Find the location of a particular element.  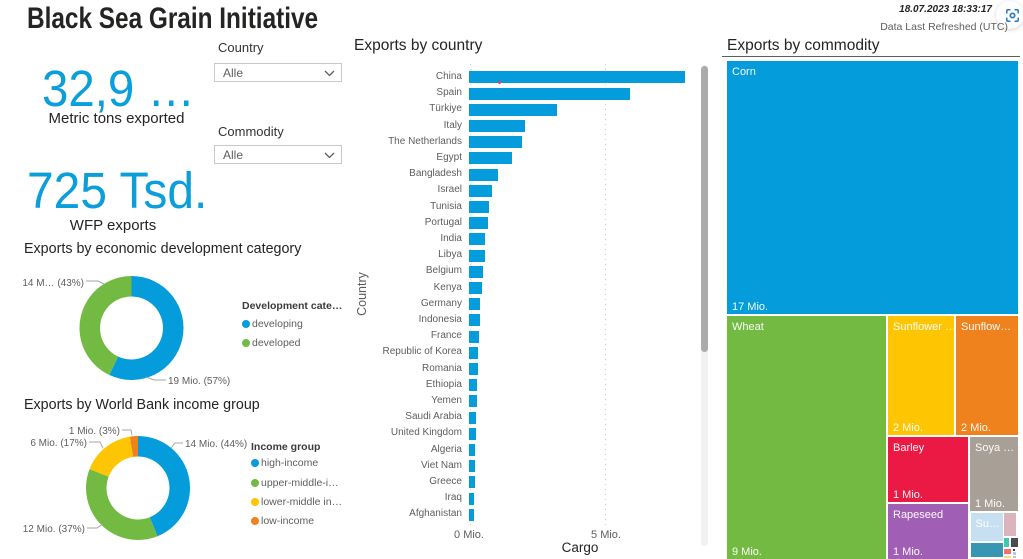

svg-text: 12 Mio. (37%) is located at coordinates (54, 529).